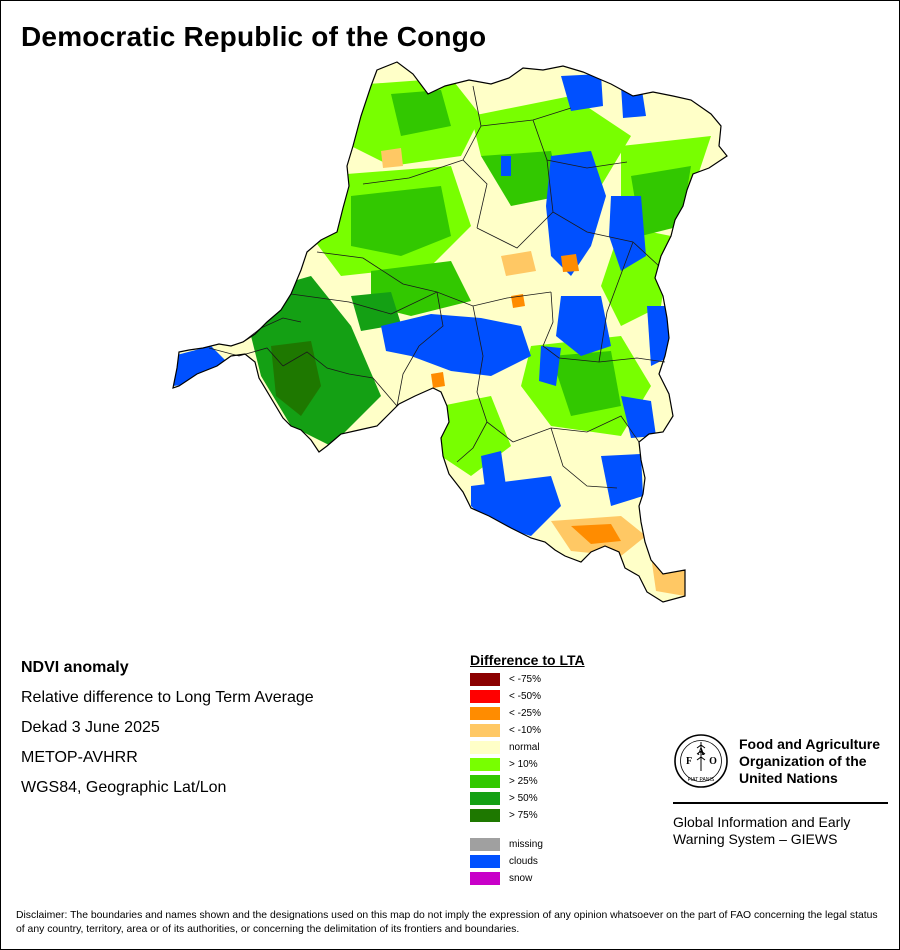  Describe the element at coordinates (254, 36) in the screenshot. I see `map-title: Democratic Republic of the Congo` at that location.